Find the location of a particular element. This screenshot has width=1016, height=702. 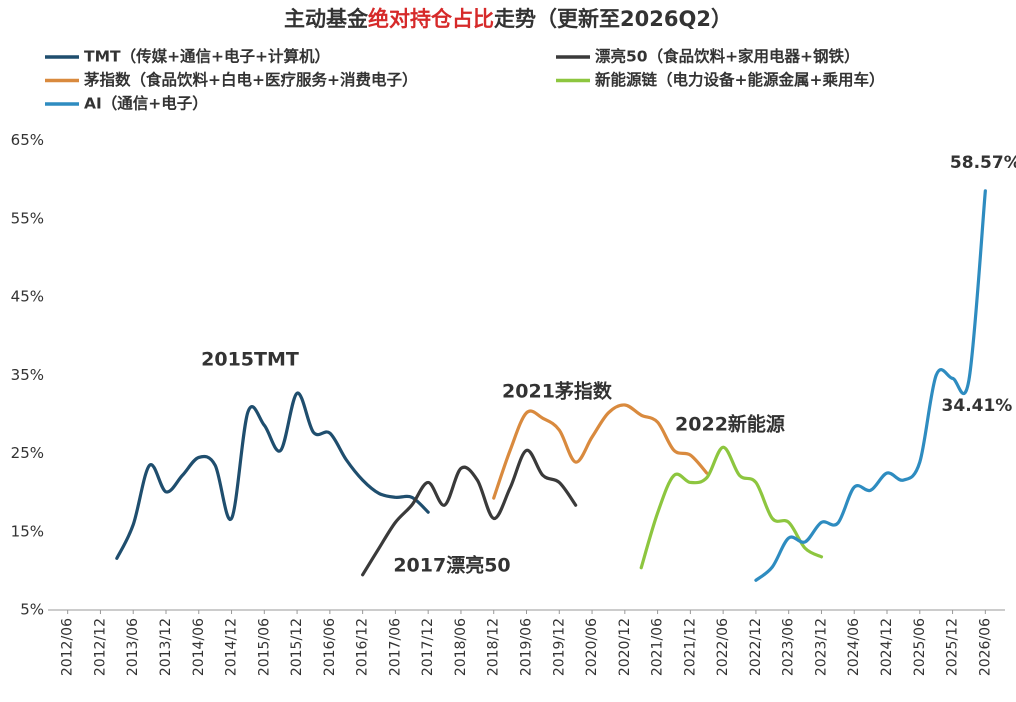

y-tick-label: 45% is located at coordinates (27, 297).